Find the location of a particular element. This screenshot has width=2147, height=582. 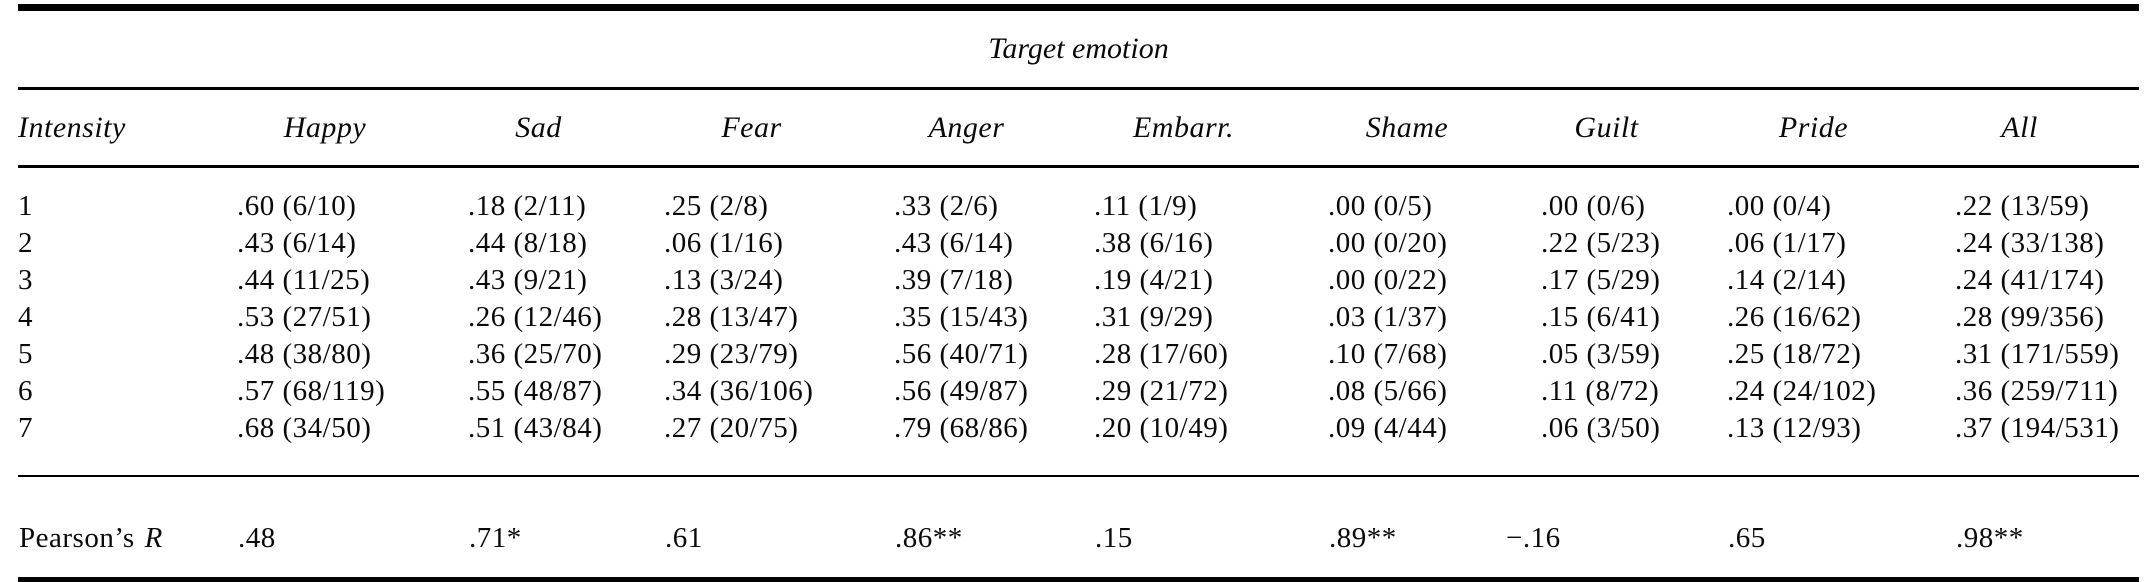

intensity-cell: 4 is located at coordinates (25, 317).